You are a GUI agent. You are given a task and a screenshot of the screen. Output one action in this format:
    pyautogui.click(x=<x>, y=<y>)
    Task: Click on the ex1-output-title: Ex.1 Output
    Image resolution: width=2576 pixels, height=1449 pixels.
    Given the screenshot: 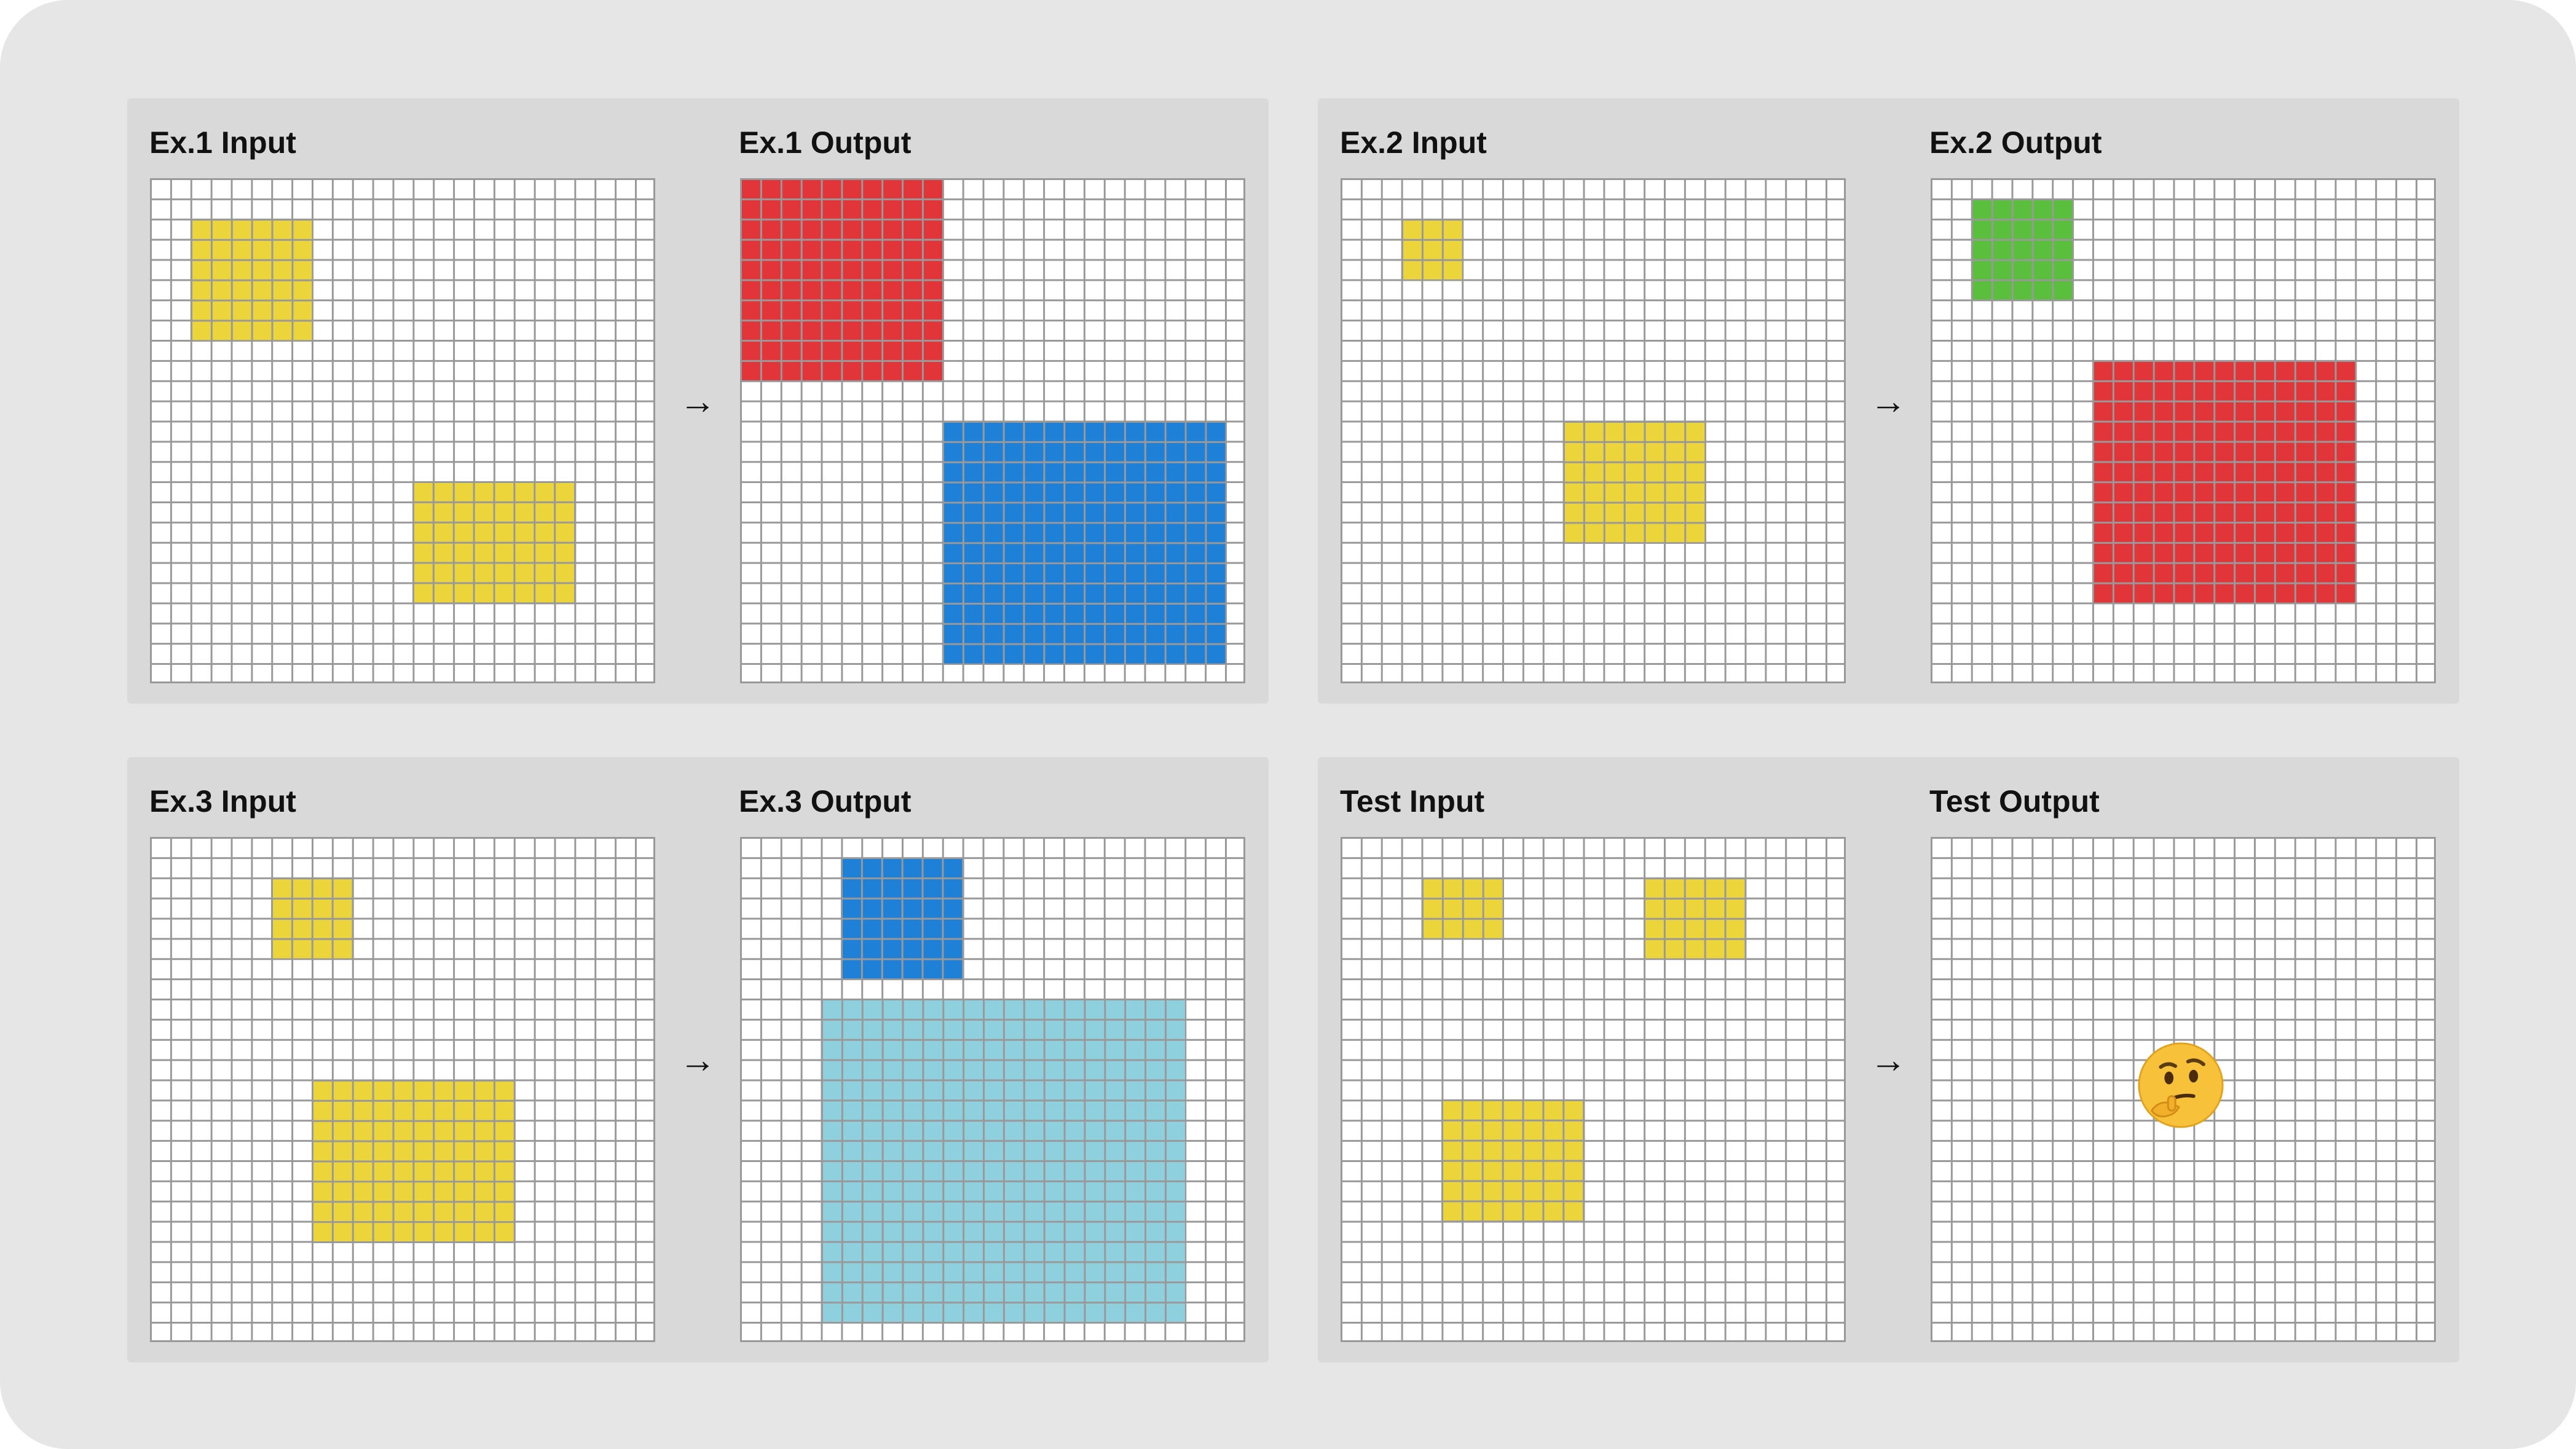 What is the action you would take?
    pyautogui.click(x=826, y=142)
    